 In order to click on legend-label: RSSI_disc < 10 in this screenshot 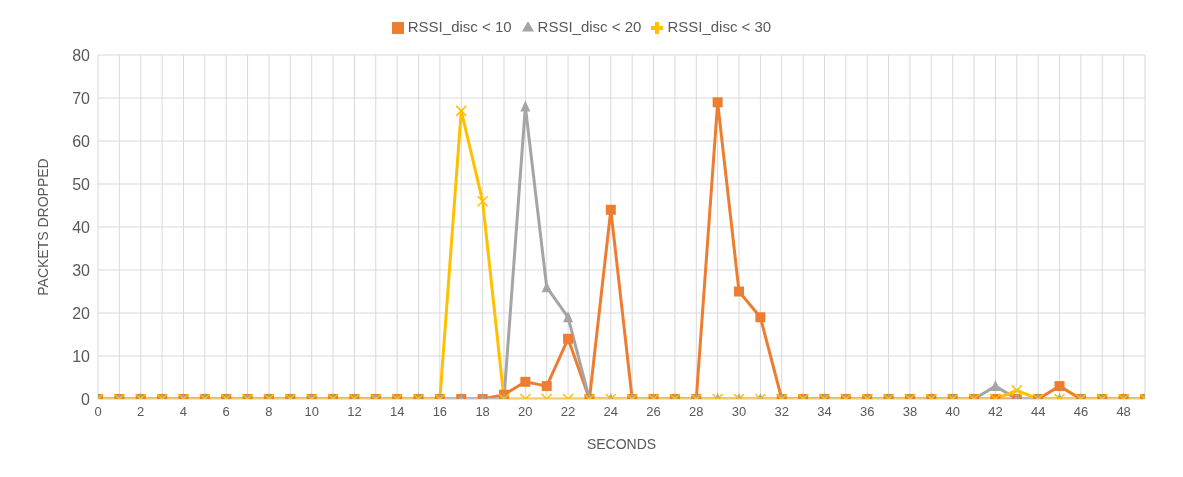, I will do `click(459, 26)`.